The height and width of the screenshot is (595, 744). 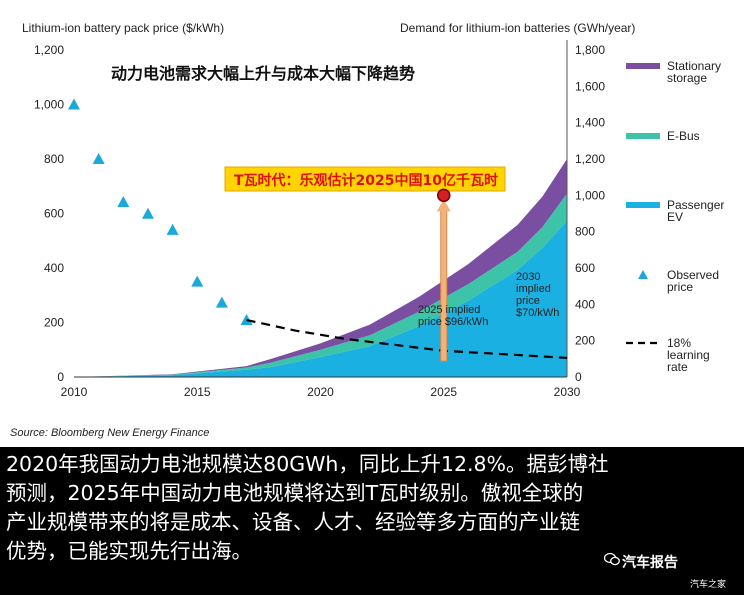 What do you see at coordinates (590, 123) in the screenshot?
I see `y-right-tick-label: 1,400` at bounding box center [590, 123].